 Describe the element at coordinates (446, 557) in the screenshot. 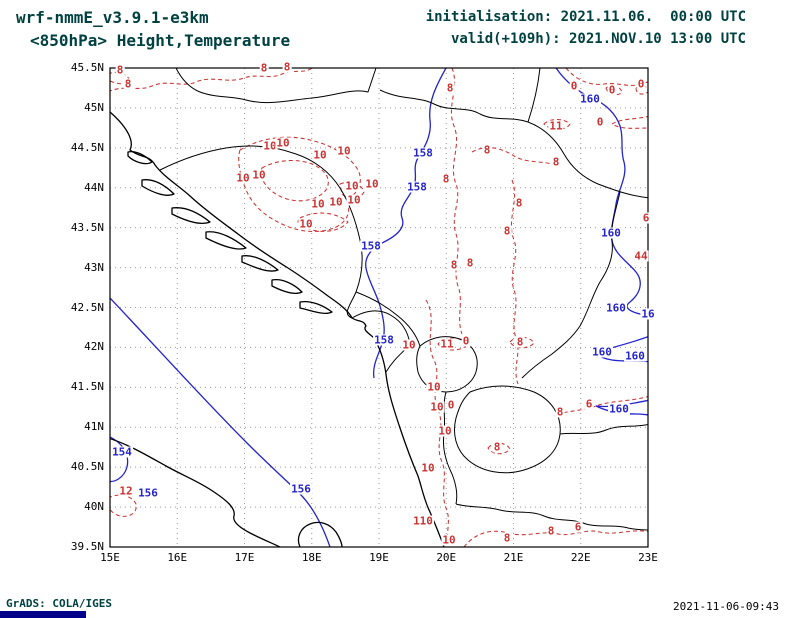

I see `lon-tick-label: 20E` at that location.